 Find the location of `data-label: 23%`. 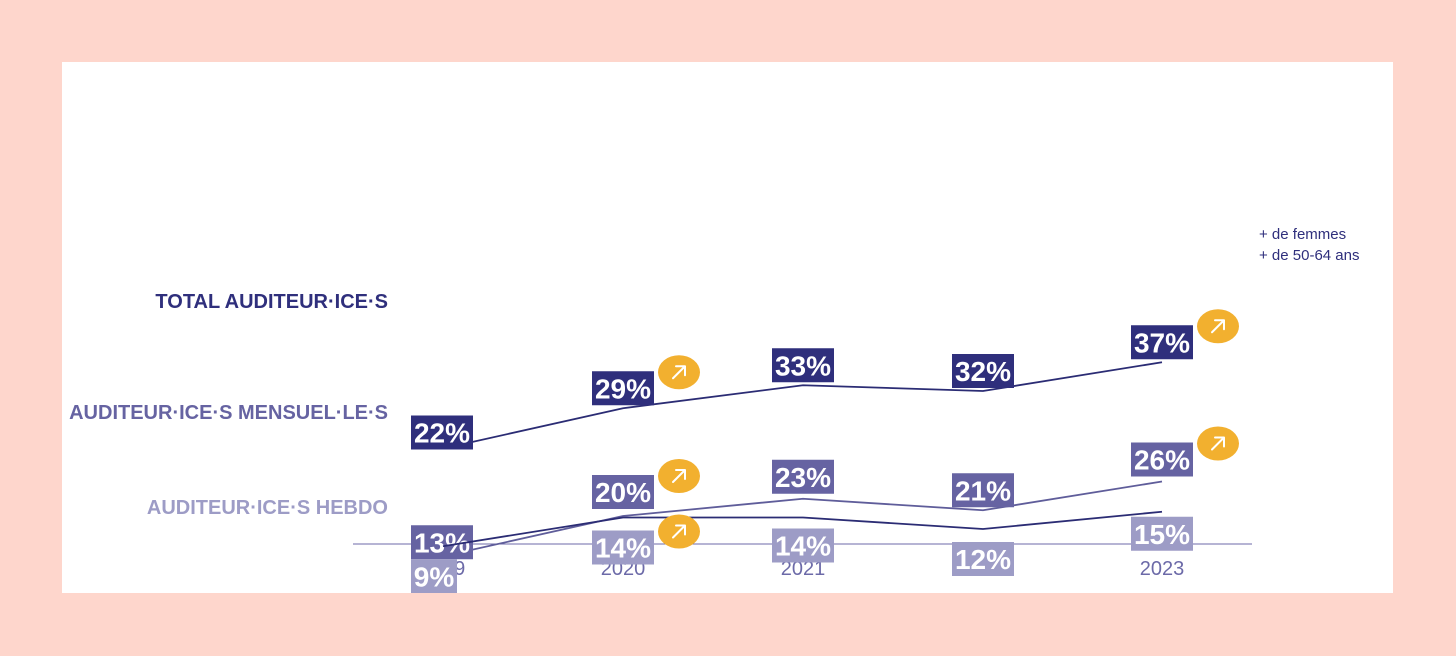

data-label: 23% is located at coordinates (803, 477).